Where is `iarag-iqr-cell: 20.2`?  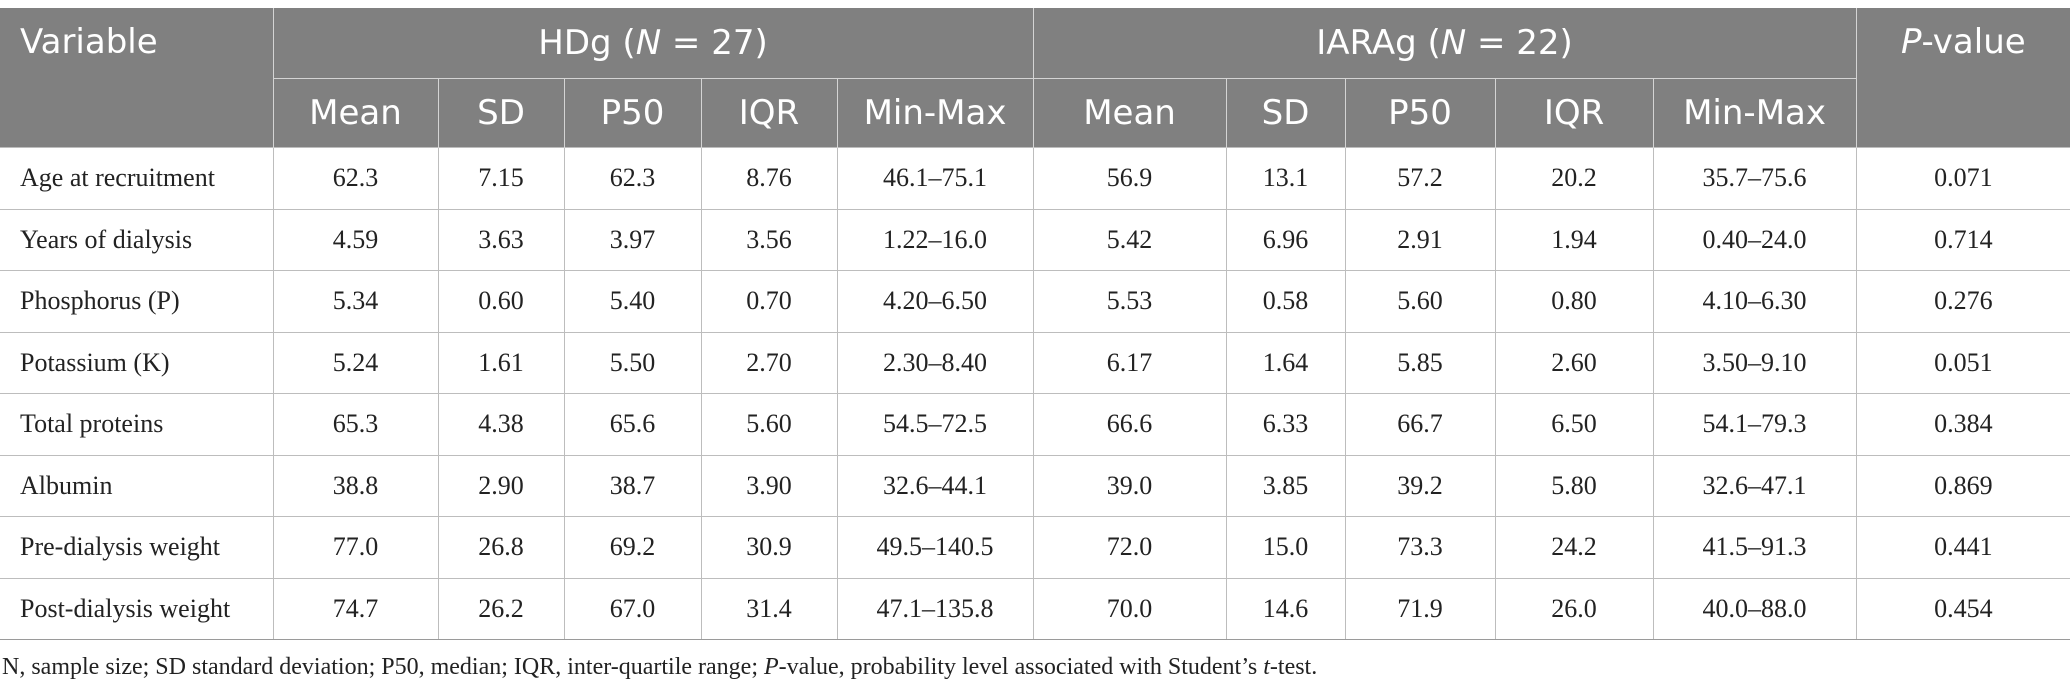 iarag-iqr-cell: 20.2 is located at coordinates (1574, 178).